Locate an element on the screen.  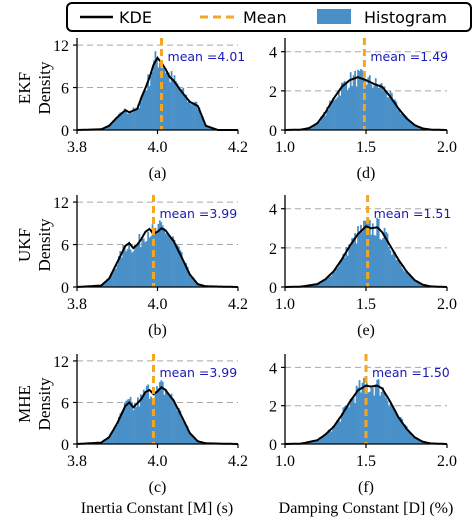
row-method-label: EKF is located at coordinates (24, 88).